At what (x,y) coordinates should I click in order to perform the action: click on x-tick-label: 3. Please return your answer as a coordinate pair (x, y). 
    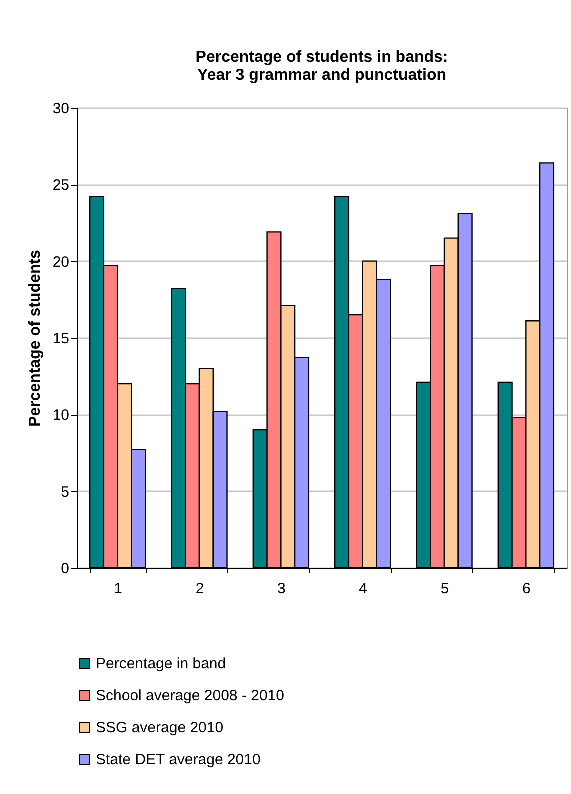
    Looking at the image, I should click on (281, 589).